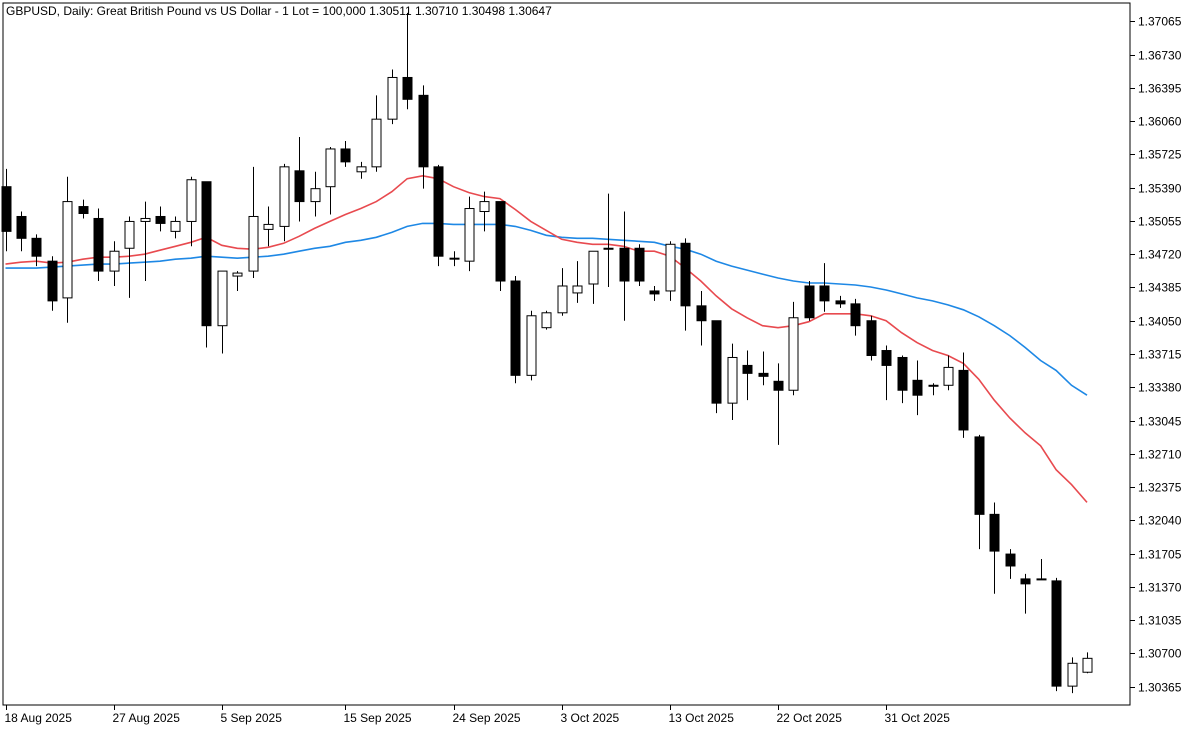 The width and height of the screenshot is (1200, 730). I want to click on price-tick-label: 1.36730, so click(1160, 56).